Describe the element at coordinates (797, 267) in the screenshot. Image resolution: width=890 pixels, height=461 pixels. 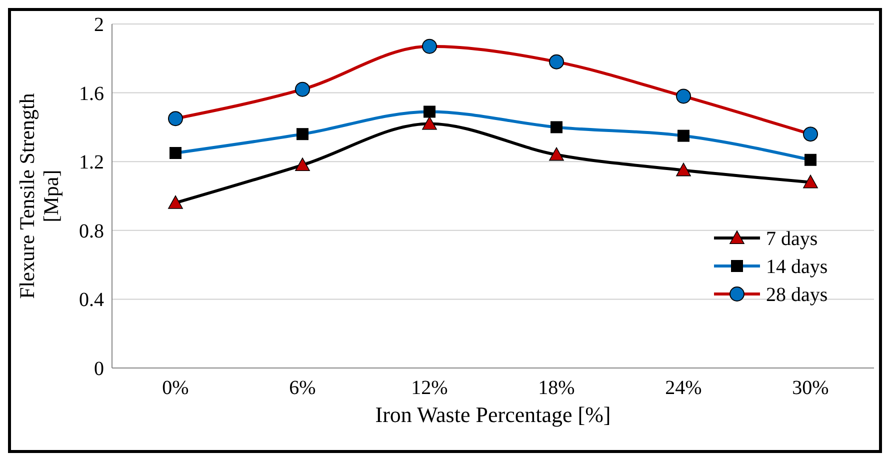
I see `legend-label: 14 days` at that location.